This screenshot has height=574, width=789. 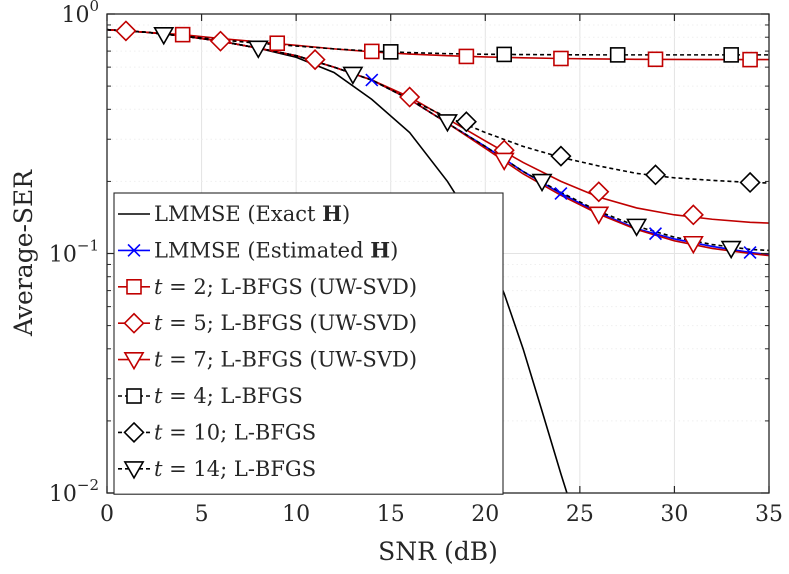 What do you see at coordinates (23, 253) in the screenshot?
I see `y-axis-label: Average-SER` at bounding box center [23, 253].